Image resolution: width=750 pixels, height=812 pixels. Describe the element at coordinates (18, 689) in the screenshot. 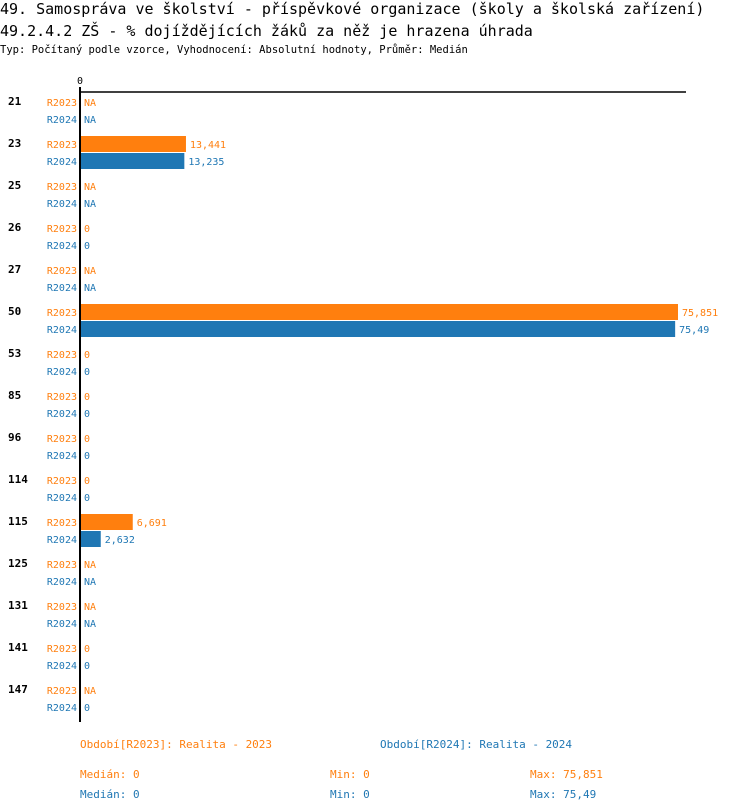

I see `category-label: 147` at that location.